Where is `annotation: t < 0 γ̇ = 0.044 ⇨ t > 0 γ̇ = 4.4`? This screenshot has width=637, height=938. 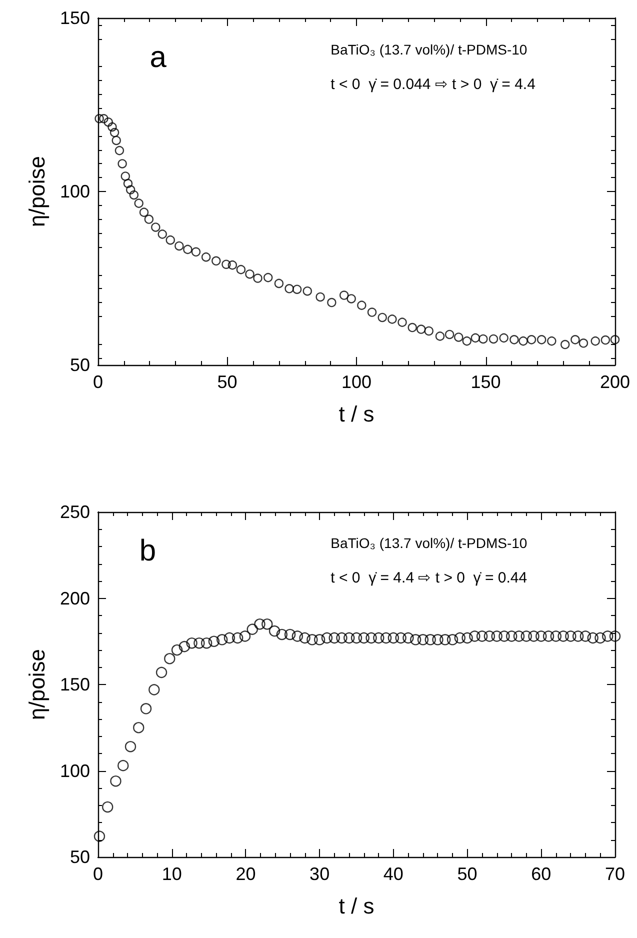 annotation: t < 0 γ̇ = 0.044 ⇨ t > 0 γ̇ = 4.4 is located at coordinates (433, 84).